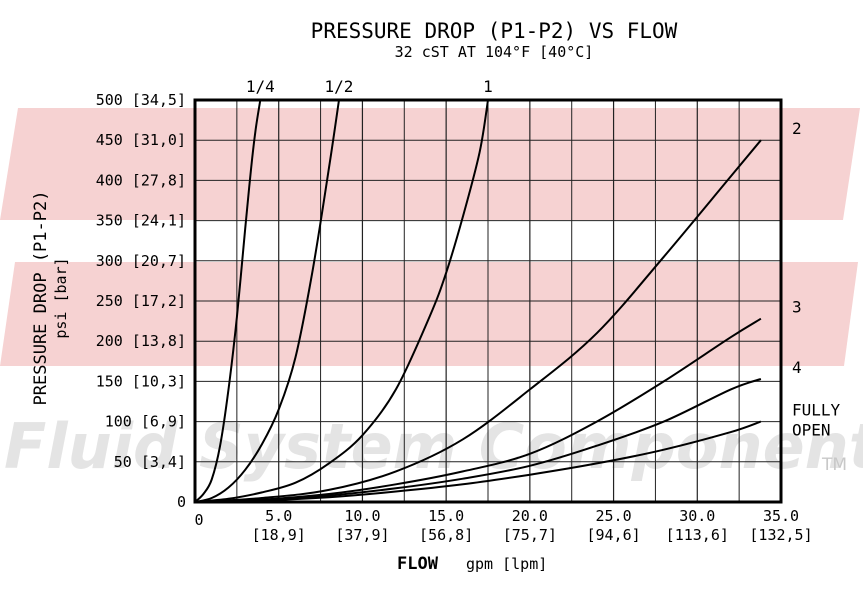 This screenshot has width=863, height=589. I want to click on y-tick-label: 250 [17,2], so click(141, 301).